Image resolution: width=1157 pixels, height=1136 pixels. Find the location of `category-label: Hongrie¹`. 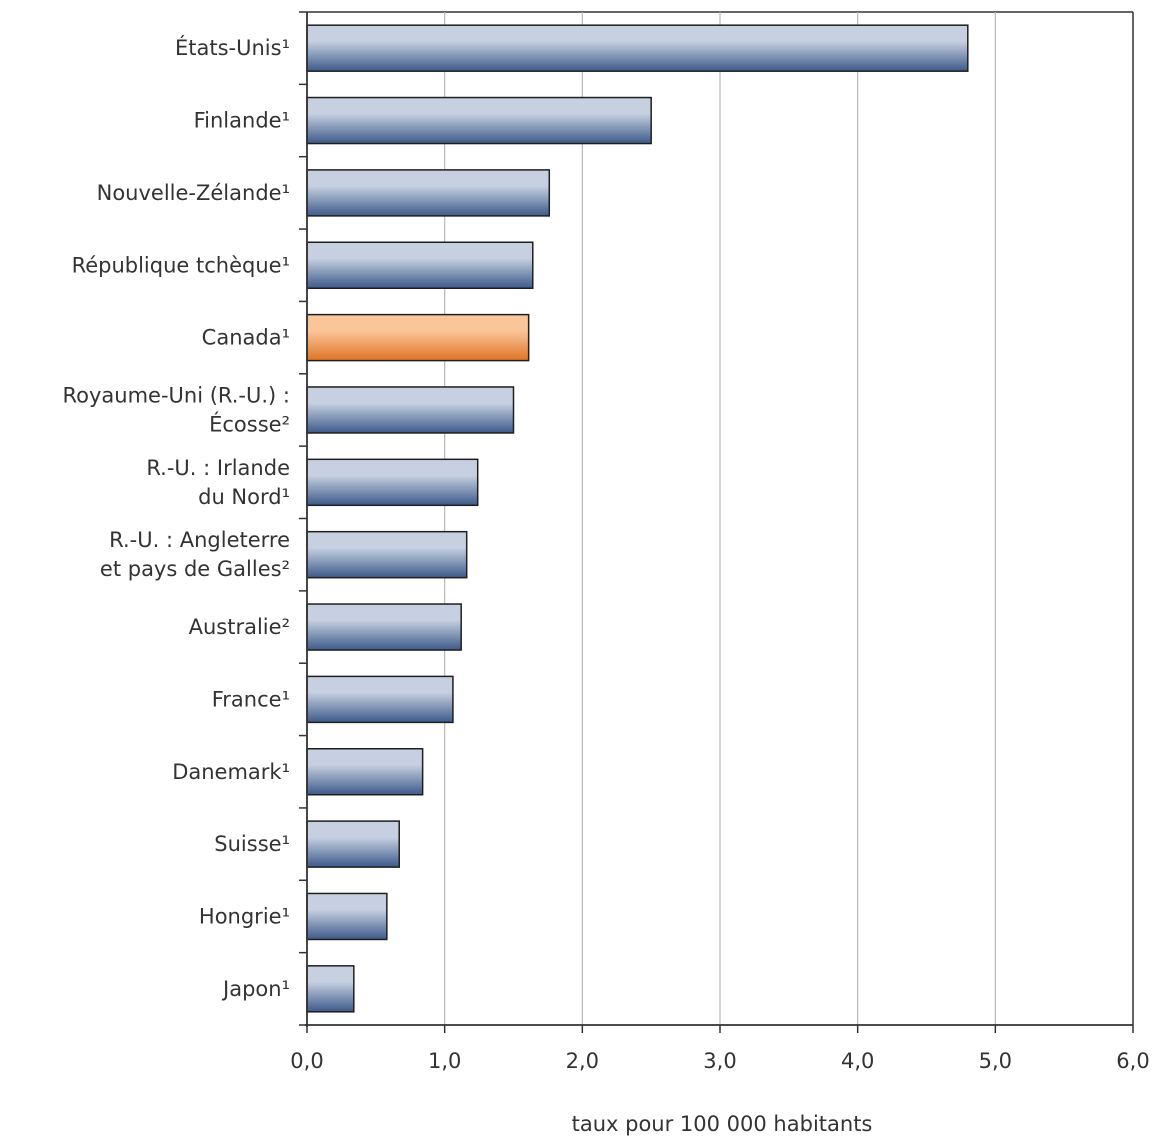

category-label: Hongrie¹ is located at coordinates (244, 916).